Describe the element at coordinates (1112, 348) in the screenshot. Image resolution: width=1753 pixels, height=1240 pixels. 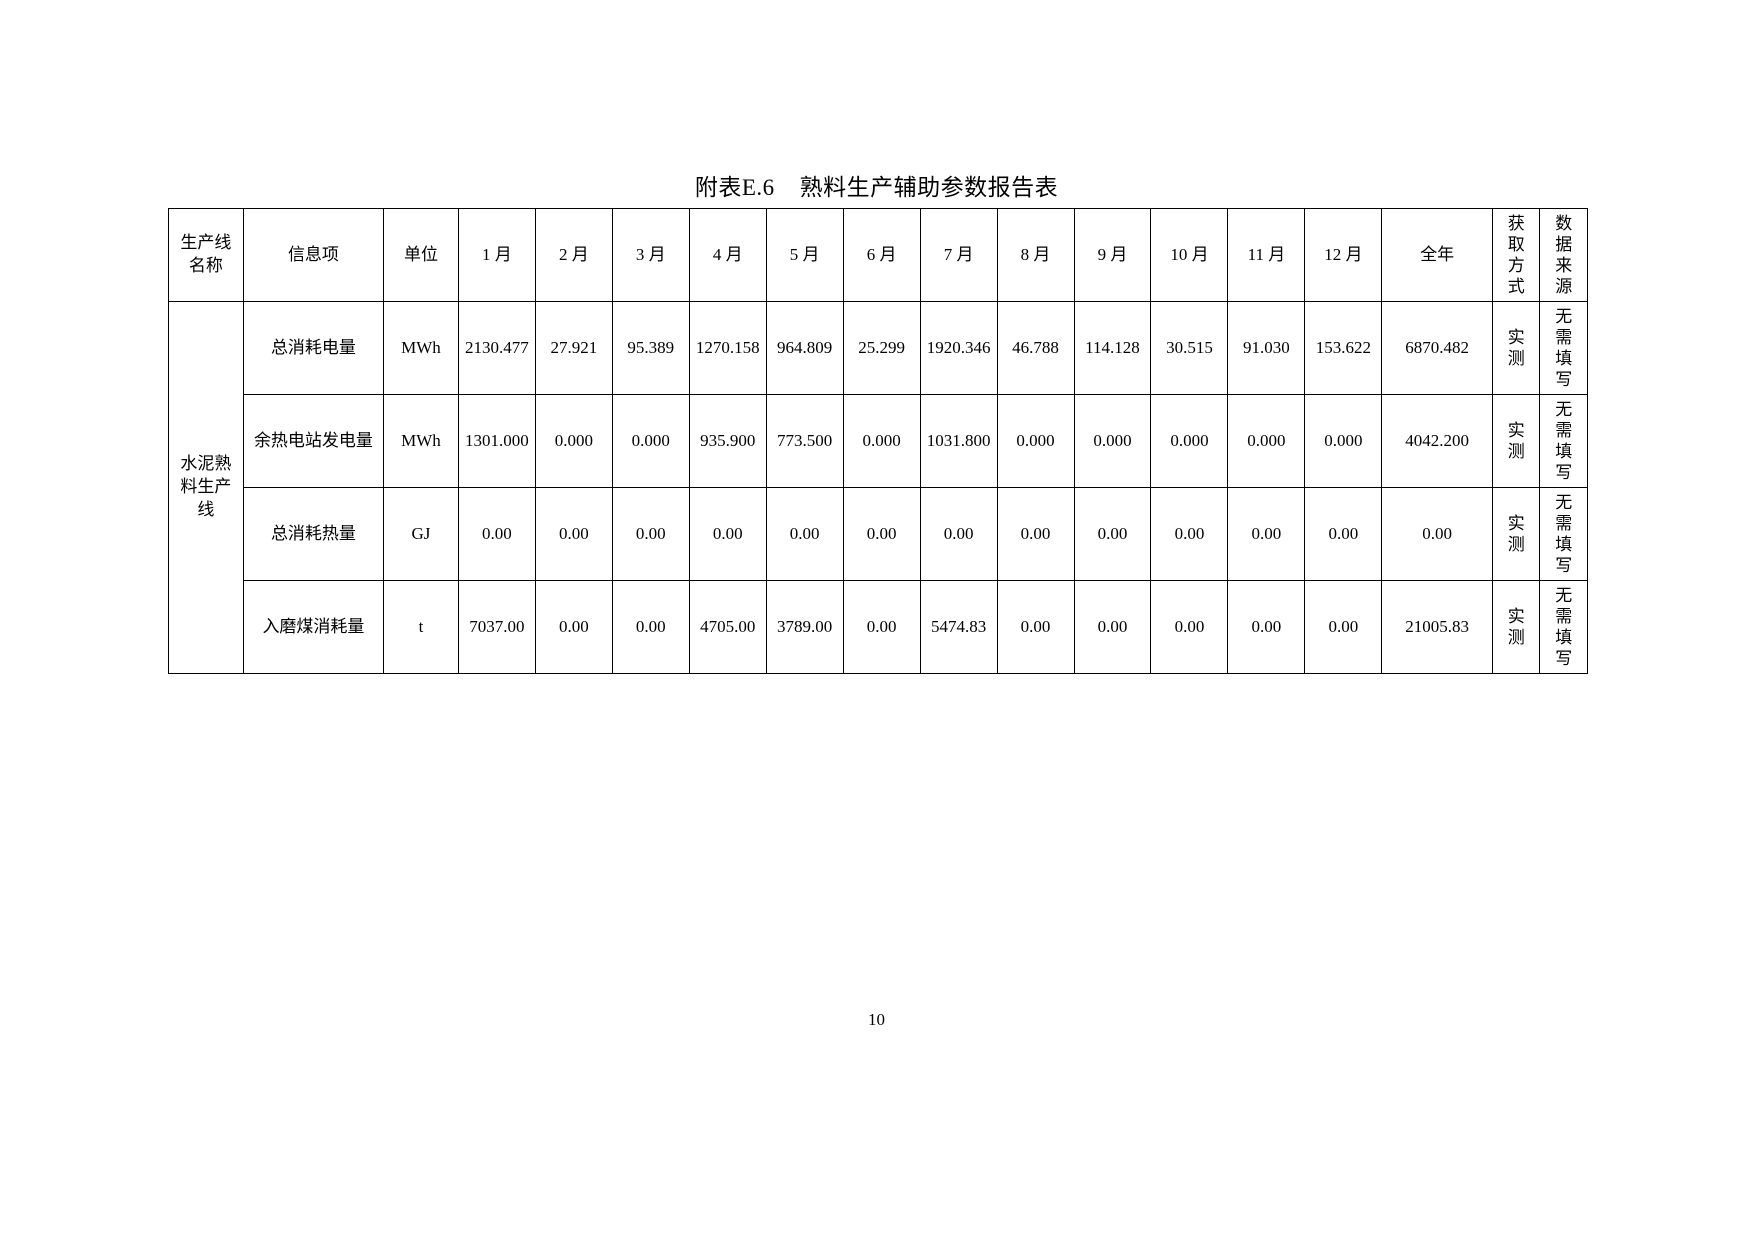
I see `cell-month-9: 114.128` at that location.